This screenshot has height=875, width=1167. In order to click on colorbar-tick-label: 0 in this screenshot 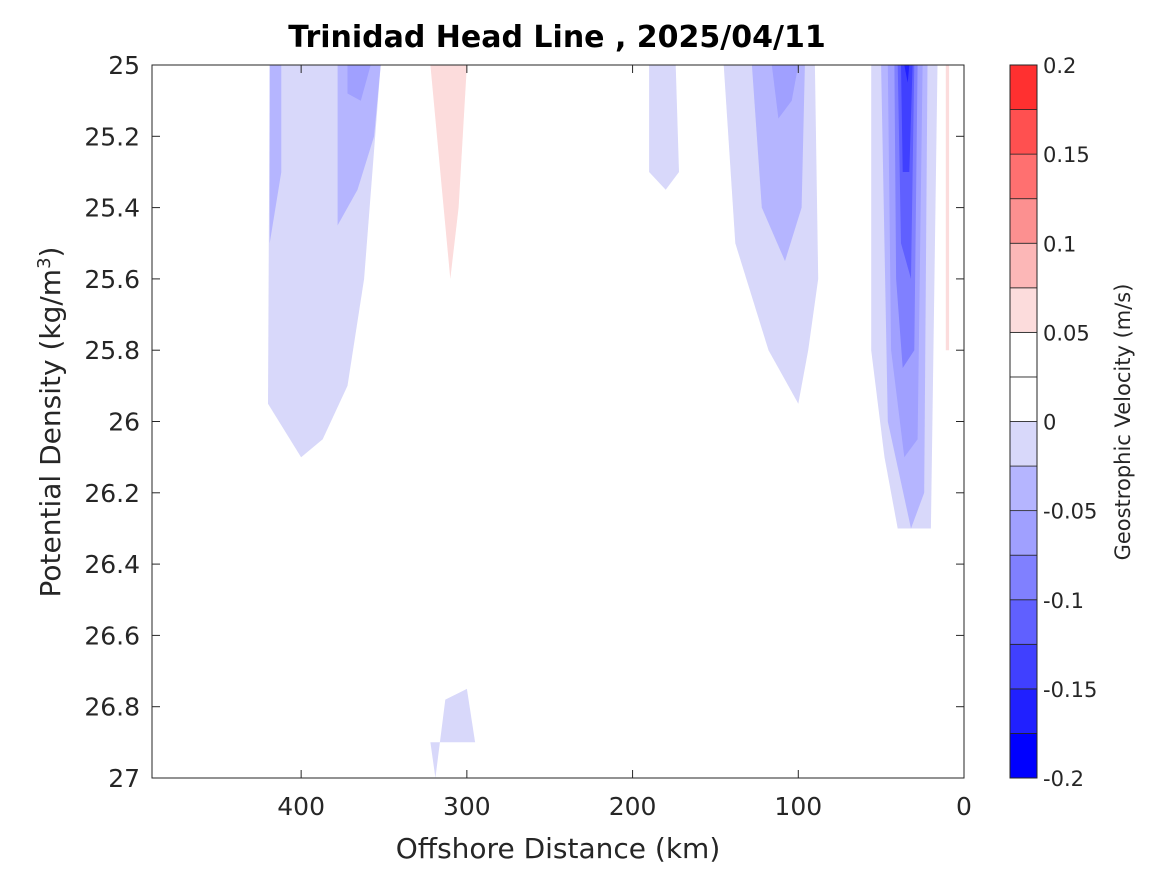, I will do `click(1049, 423)`.